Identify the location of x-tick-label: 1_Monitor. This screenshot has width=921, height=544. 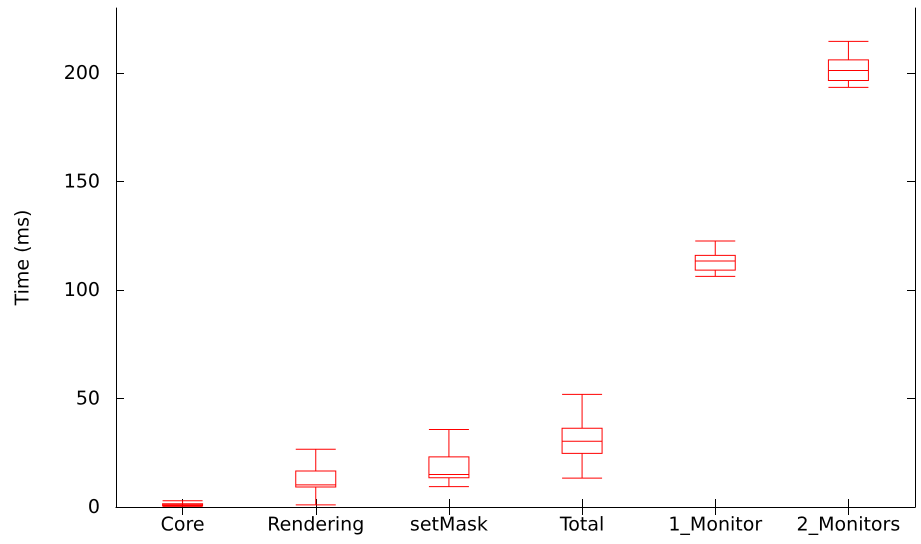
(715, 525).